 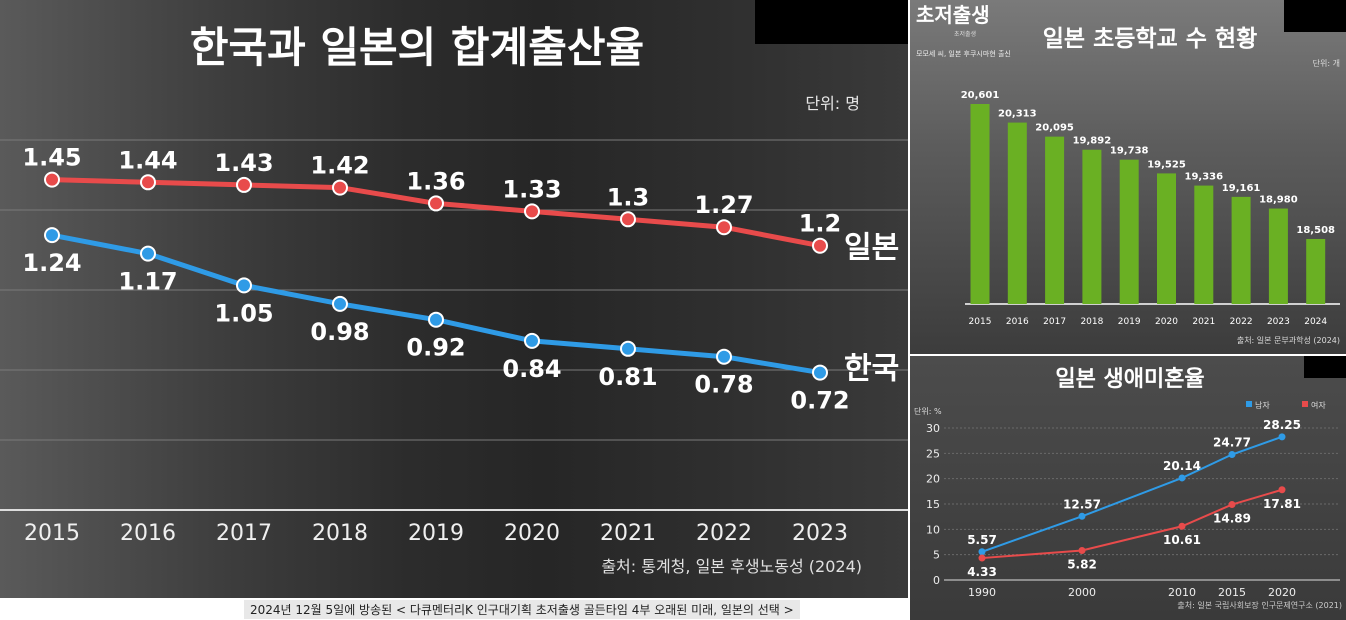 I want to click on chart-title: 한국과 일본의 합계출산율, so click(x=417, y=47).